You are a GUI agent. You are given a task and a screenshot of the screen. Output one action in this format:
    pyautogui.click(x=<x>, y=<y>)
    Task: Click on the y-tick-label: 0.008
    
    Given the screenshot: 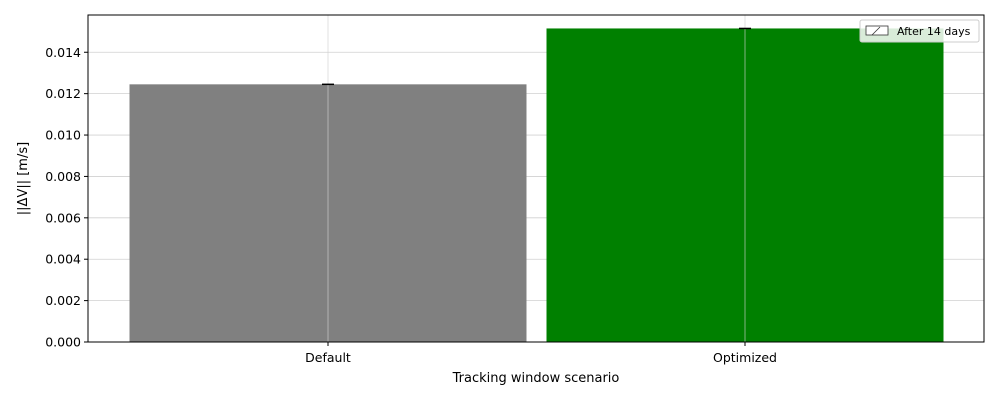 What is the action you would take?
    pyautogui.click(x=63, y=176)
    